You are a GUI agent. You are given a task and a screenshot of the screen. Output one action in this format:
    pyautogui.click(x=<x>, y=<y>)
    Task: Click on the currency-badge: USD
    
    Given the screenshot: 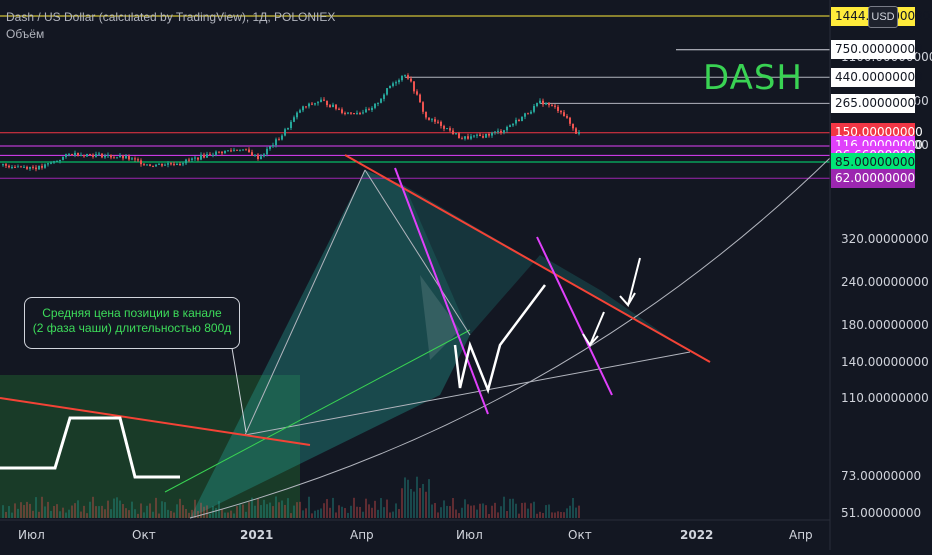 What is the action you would take?
    pyautogui.click(x=883, y=17)
    